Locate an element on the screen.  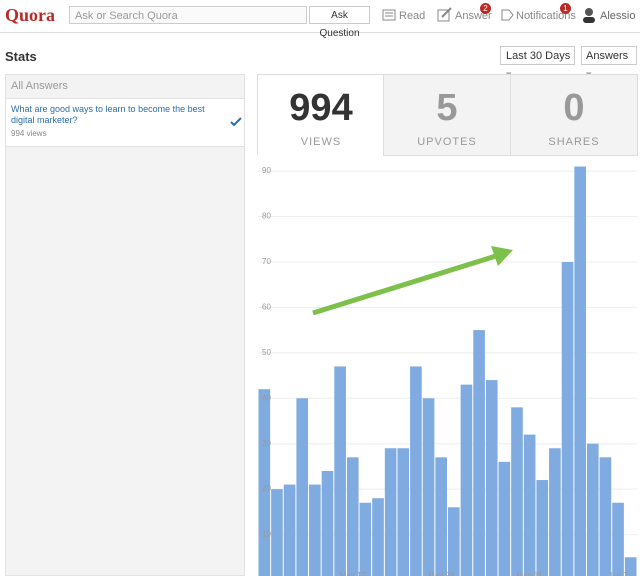
tab-views: 994 VIEWS is located at coordinates (321, 114).